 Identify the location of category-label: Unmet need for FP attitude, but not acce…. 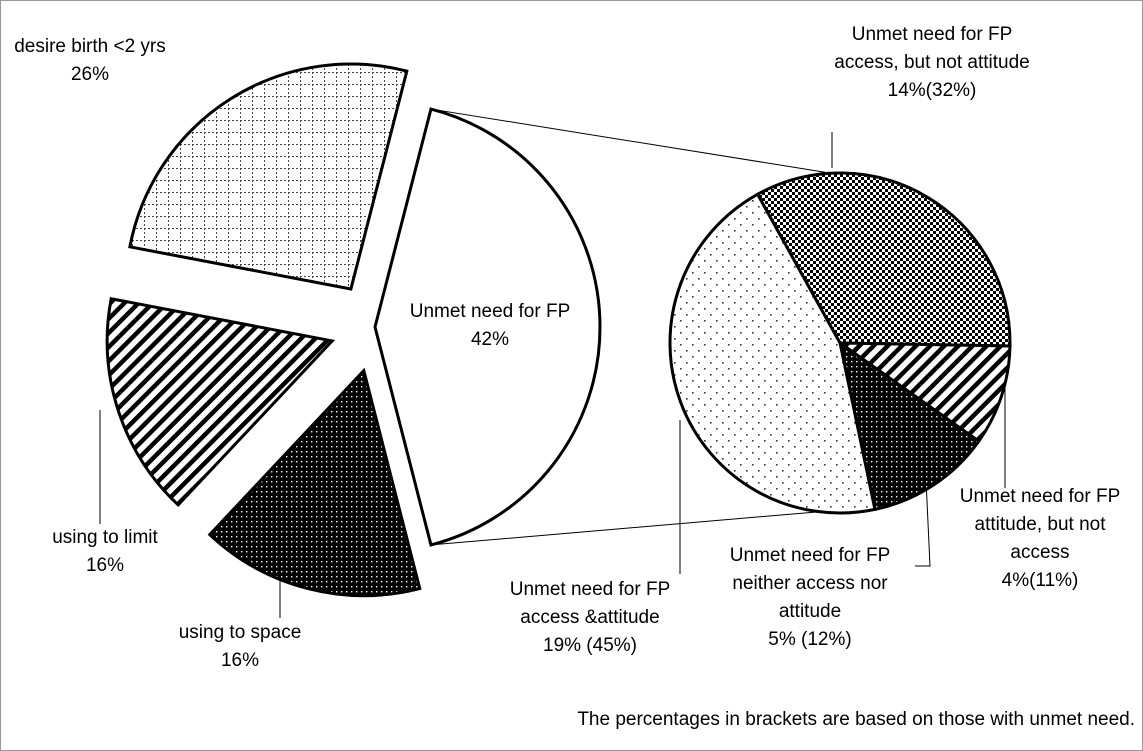
(1040, 524).